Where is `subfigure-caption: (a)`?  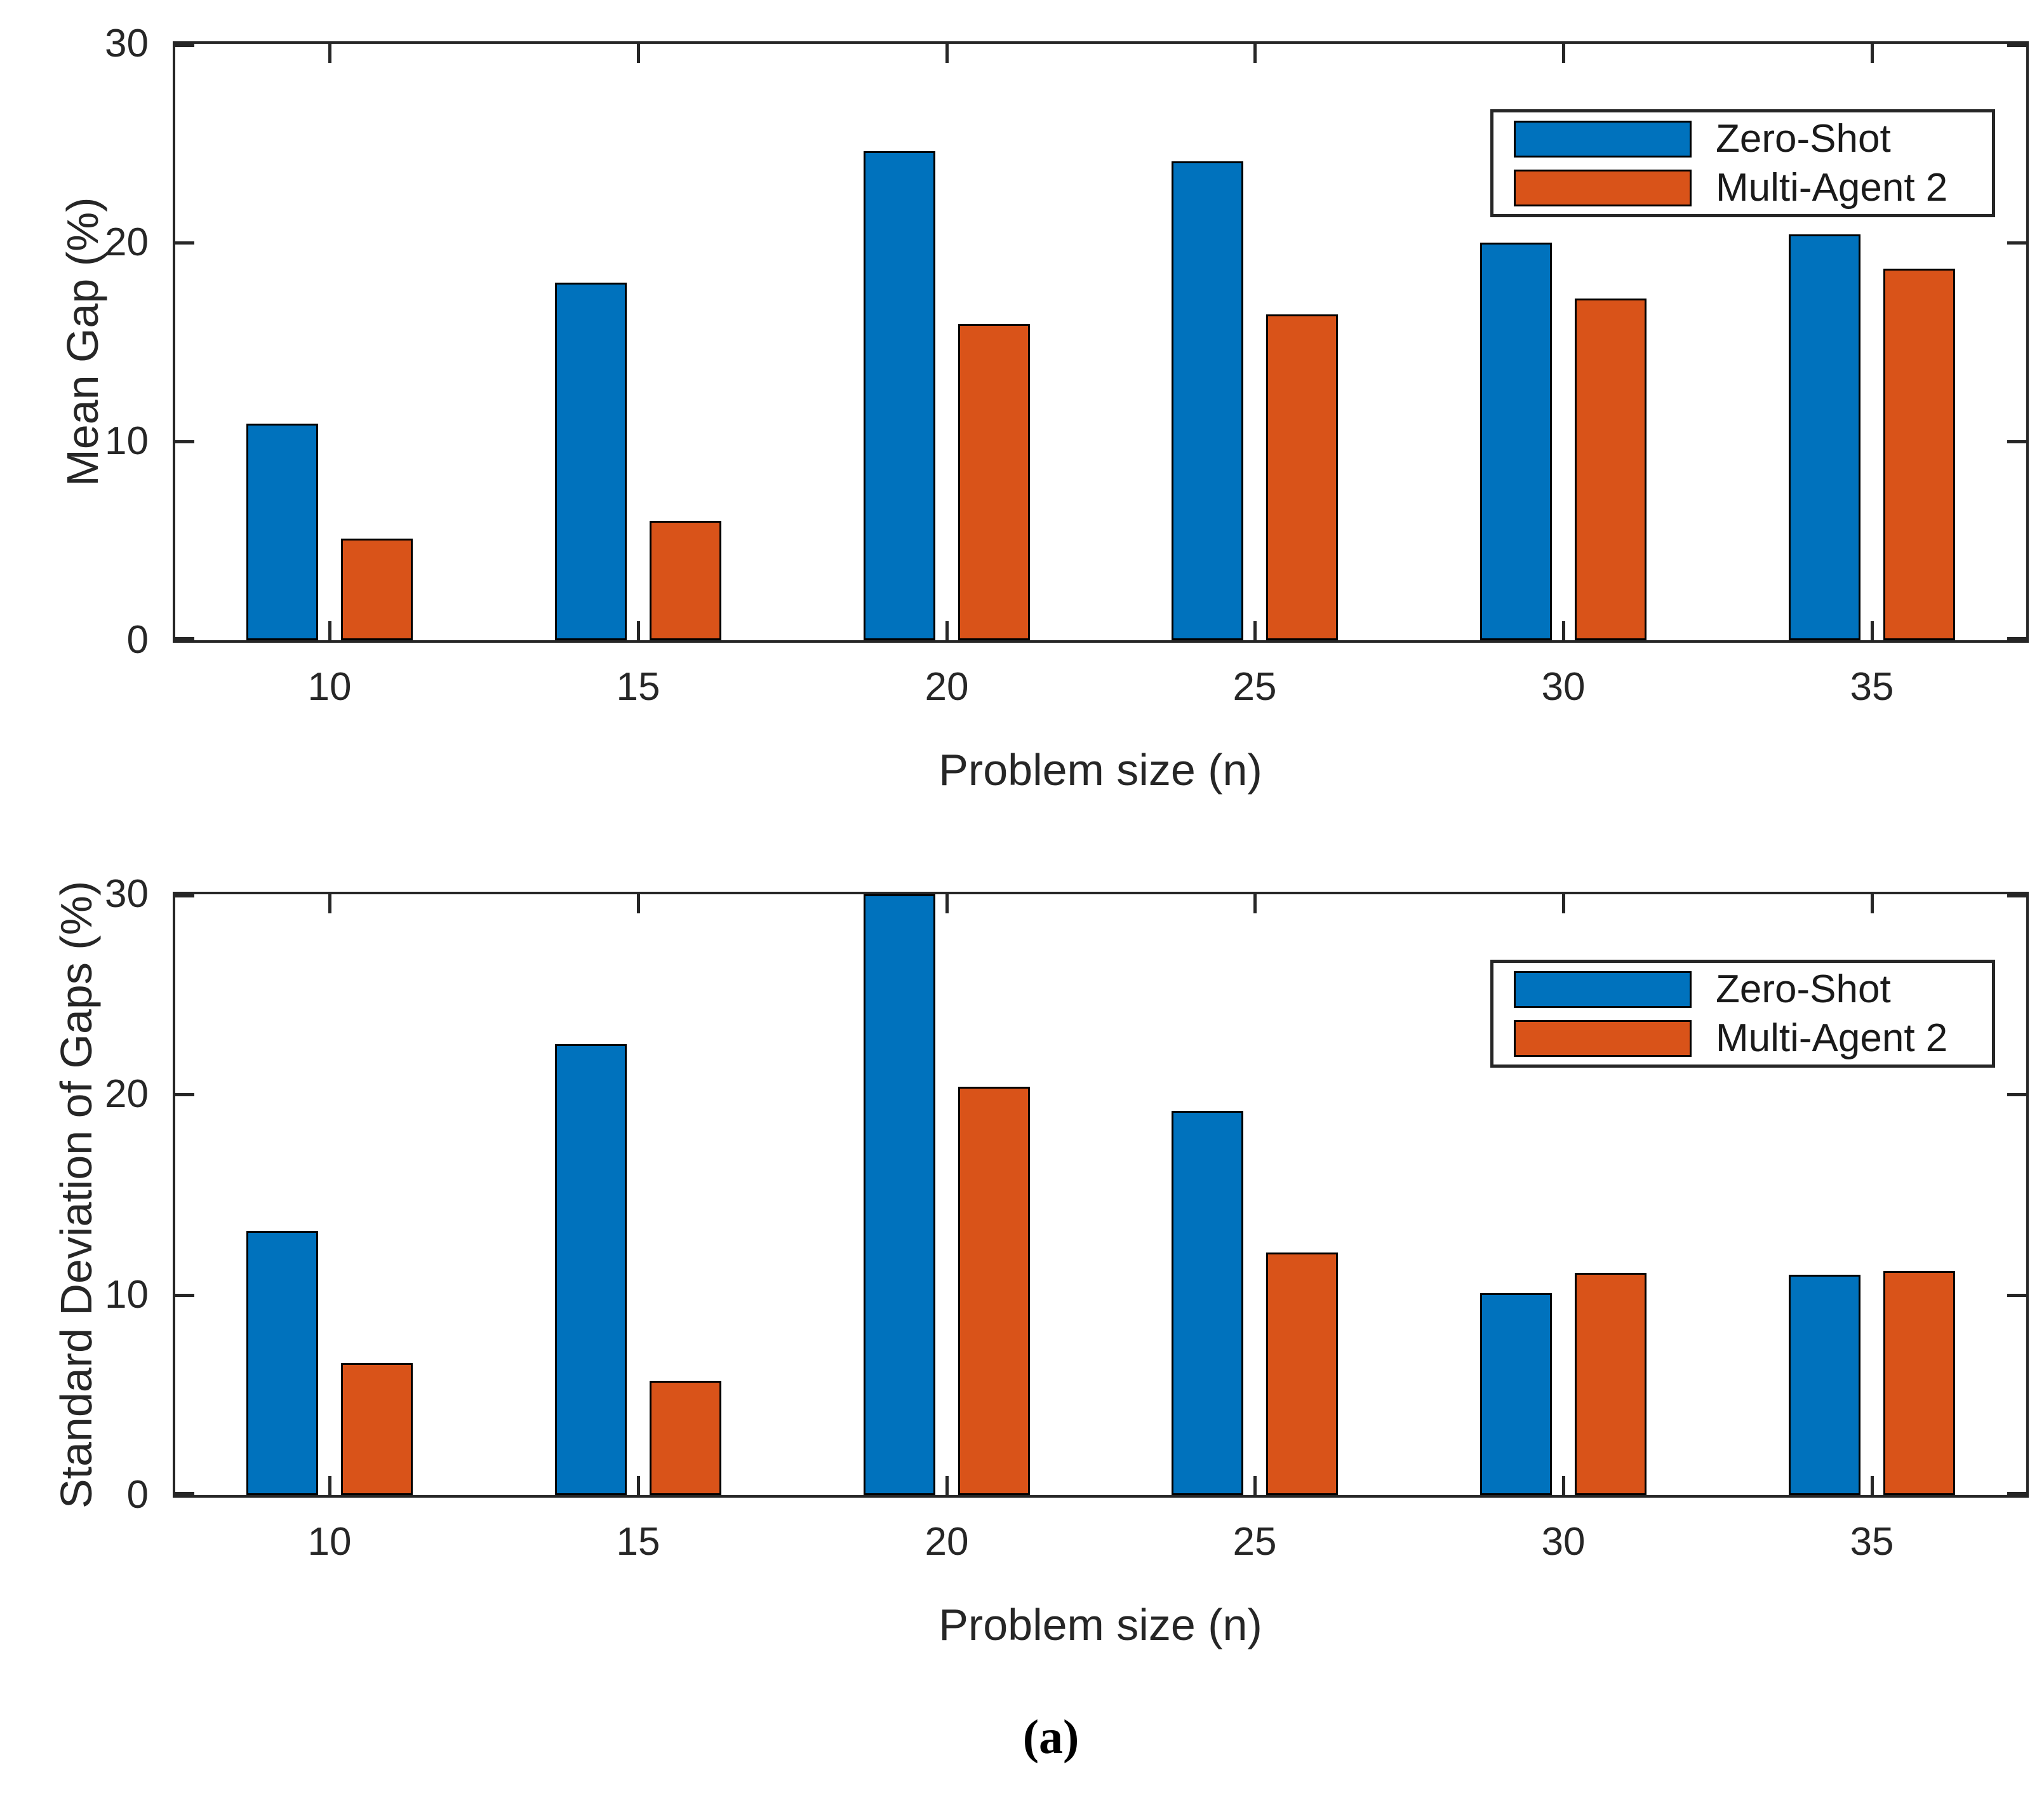 subfigure-caption: (a) is located at coordinates (1050, 1737).